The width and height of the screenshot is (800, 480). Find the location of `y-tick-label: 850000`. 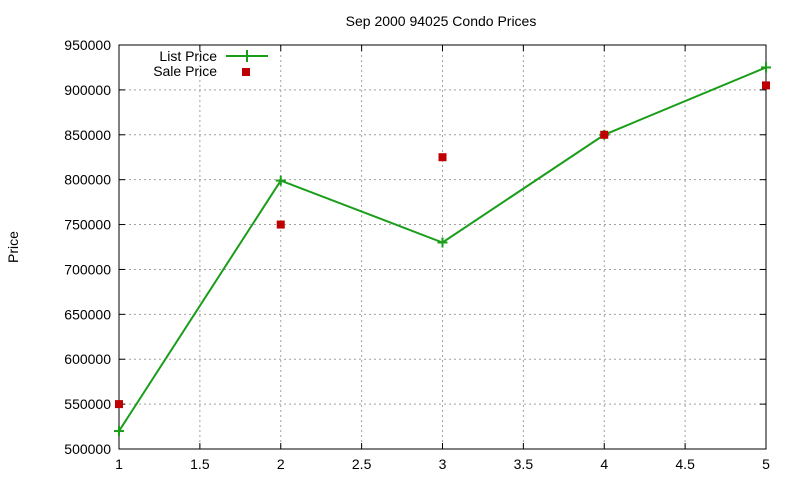

y-tick-label: 850000 is located at coordinates (87, 135).